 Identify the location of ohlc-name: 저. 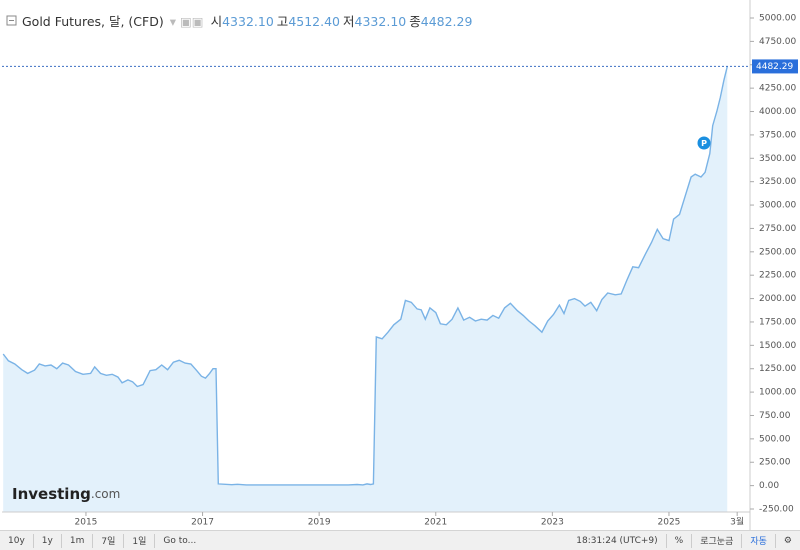
(349, 21).